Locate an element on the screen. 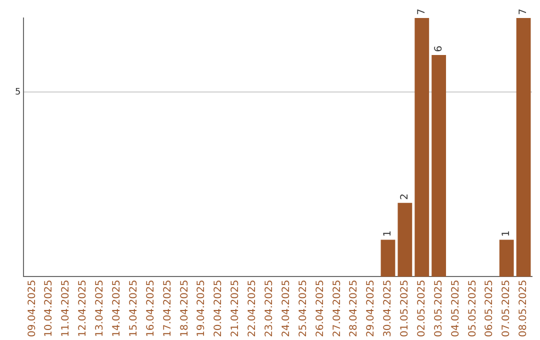 The height and width of the screenshot is (340, 540). x-tick-label: 04.05.2025 is located at coordinates (456, 309).